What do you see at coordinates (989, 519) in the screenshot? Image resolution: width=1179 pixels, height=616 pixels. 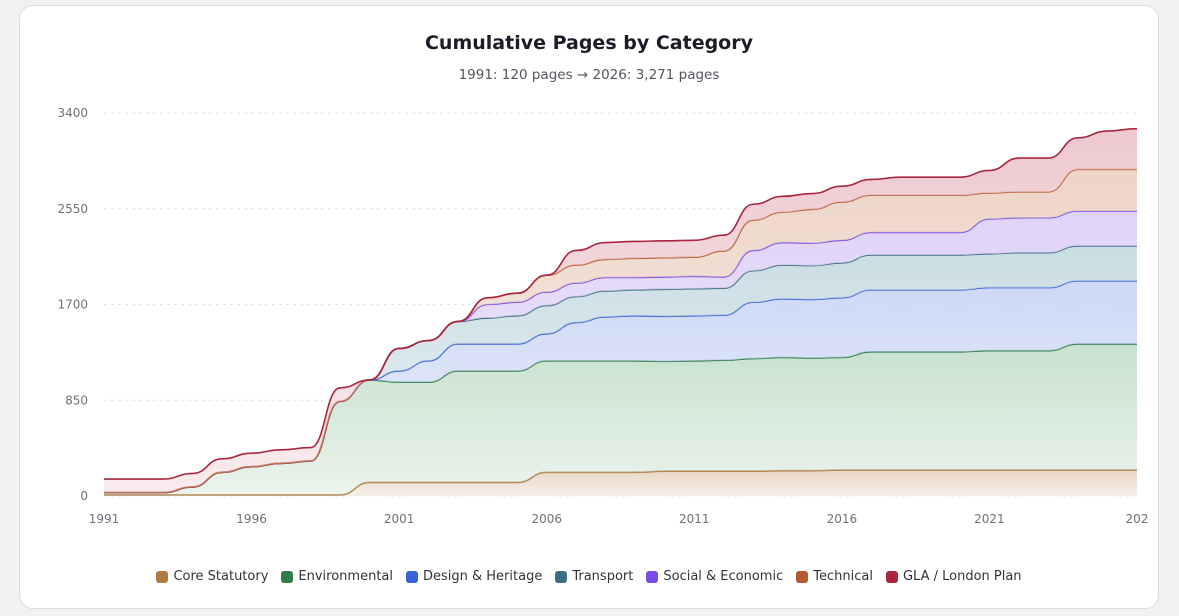 I see `x-tick-label: 2021` at bounding box center [989, 519].